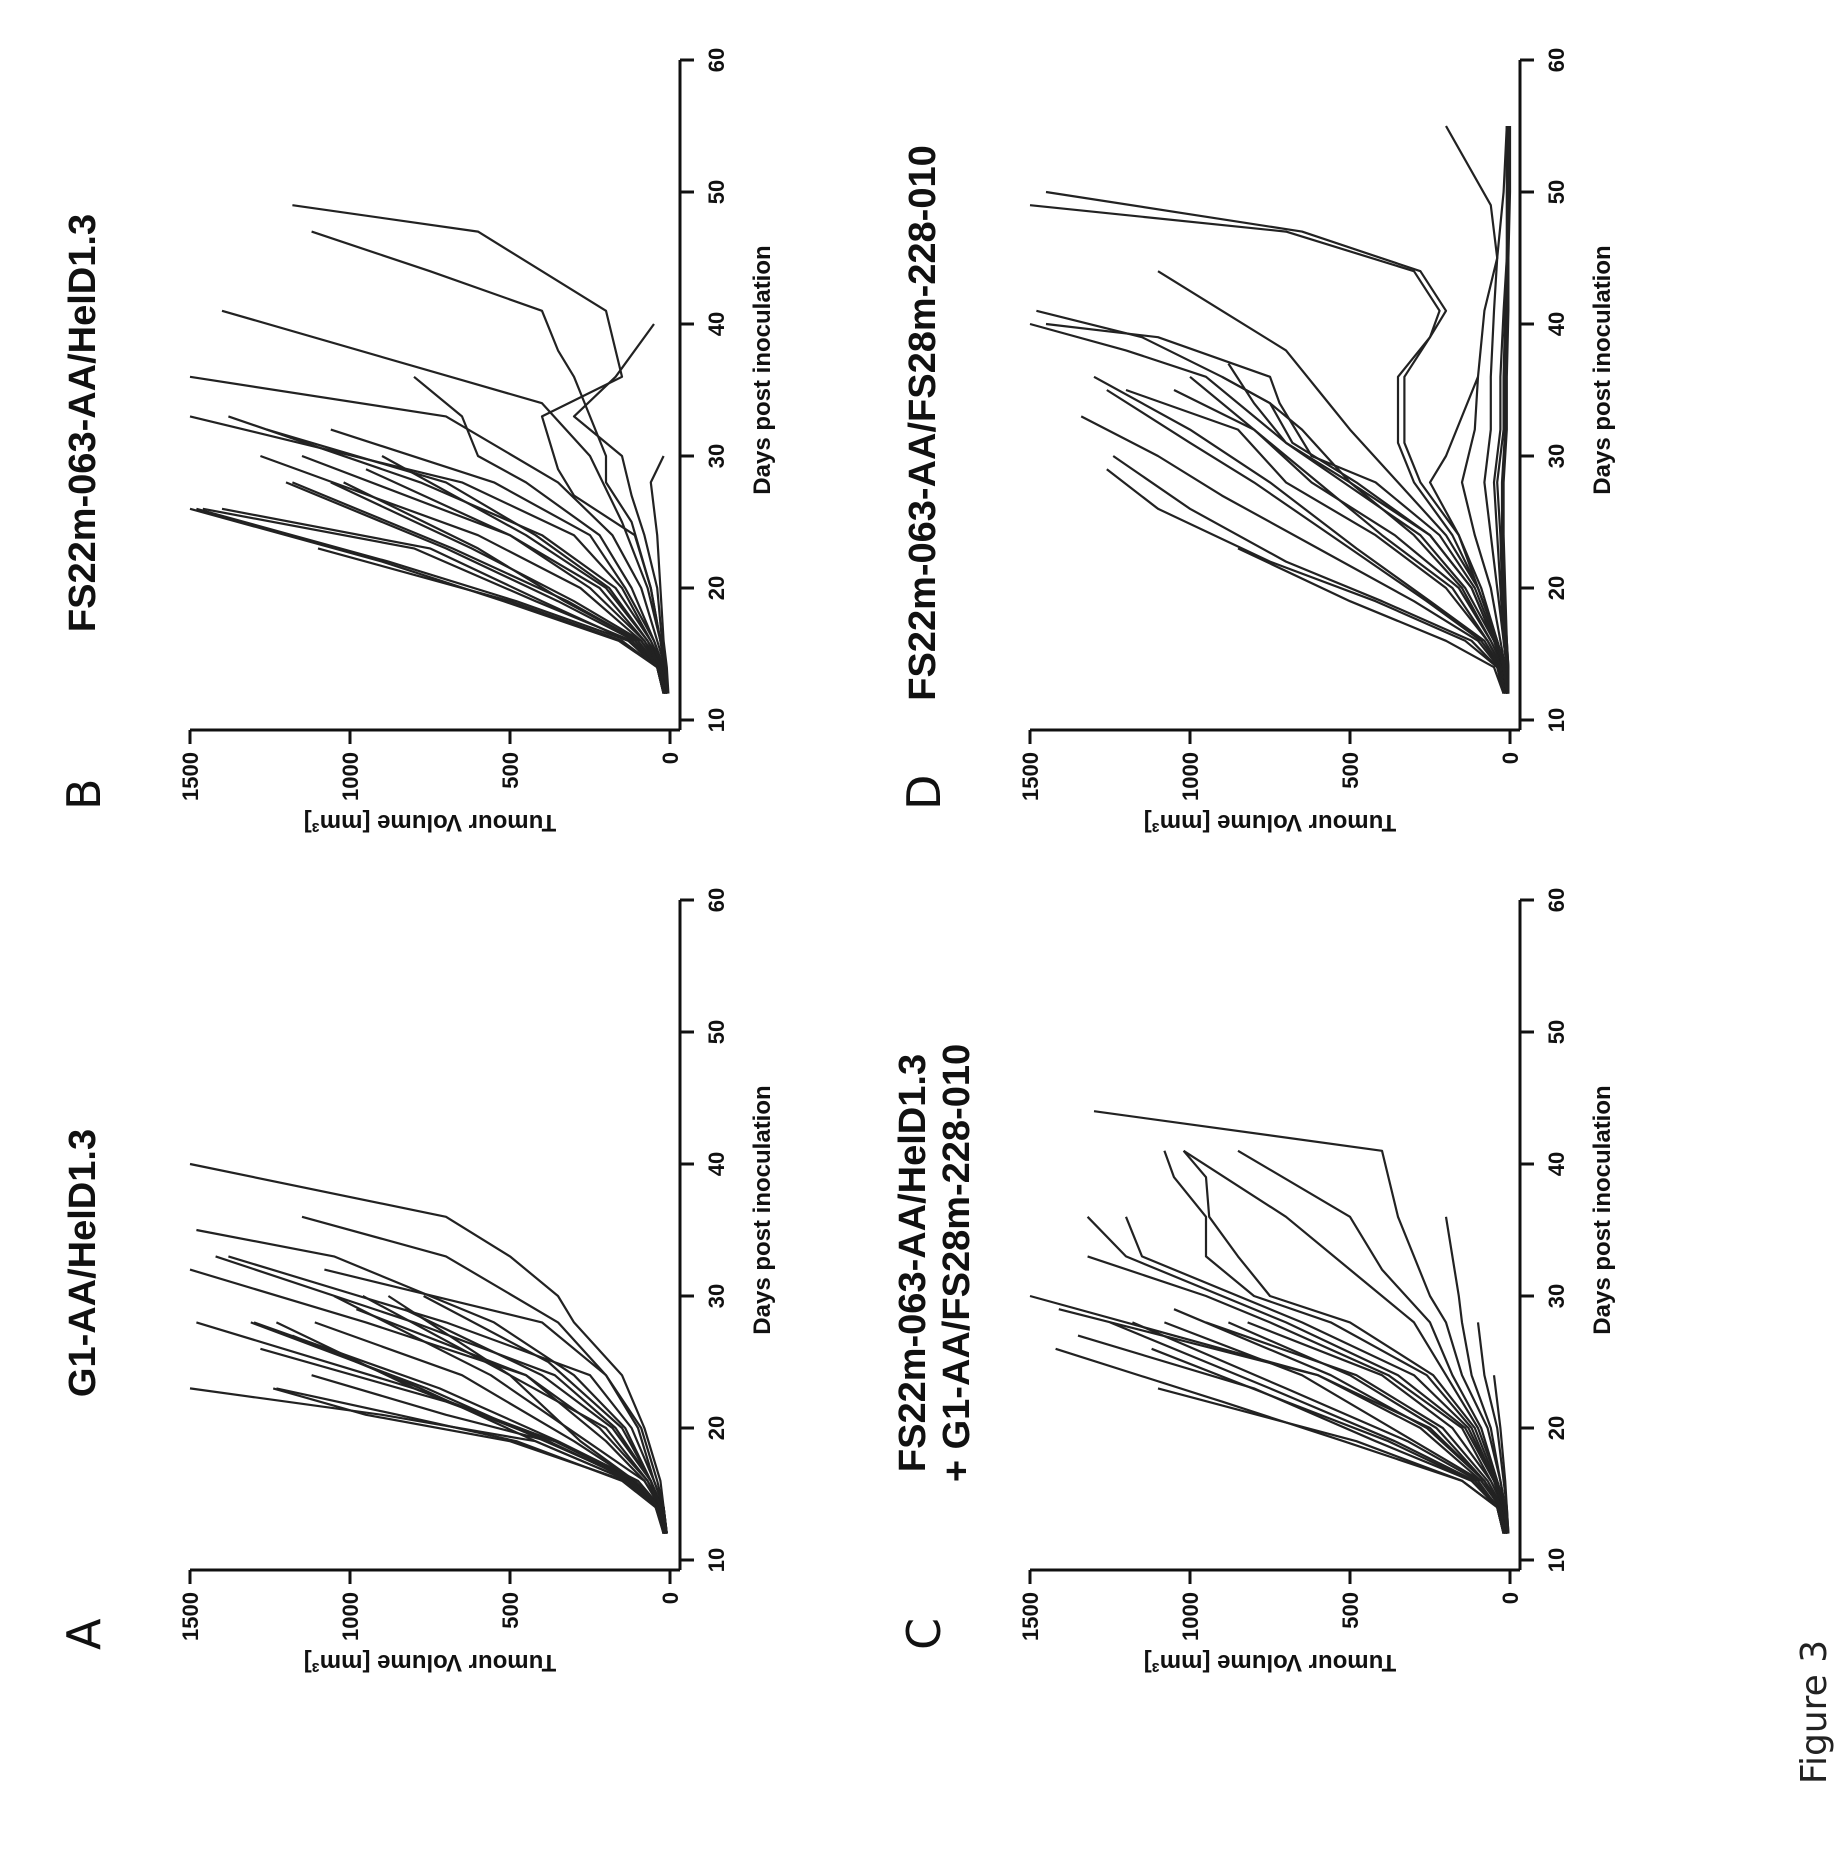  I want to click on figure-caption: Figure 3, so click(1814, 1712).